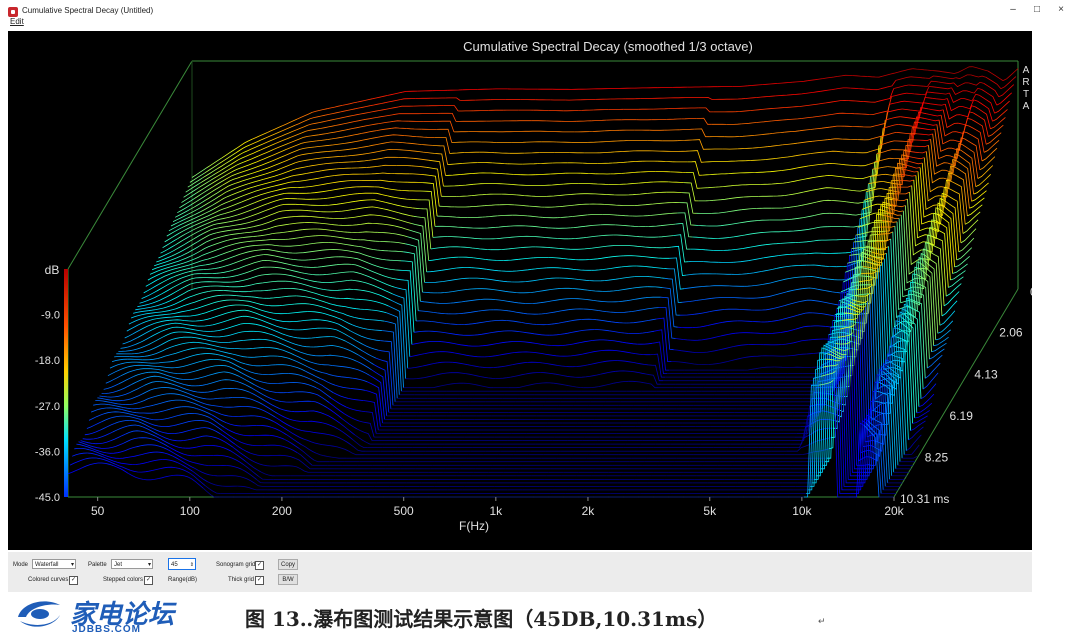  Describe the element at coordinates (288, 564) in the screenshot. I see `copy-button: Copy` at that location.